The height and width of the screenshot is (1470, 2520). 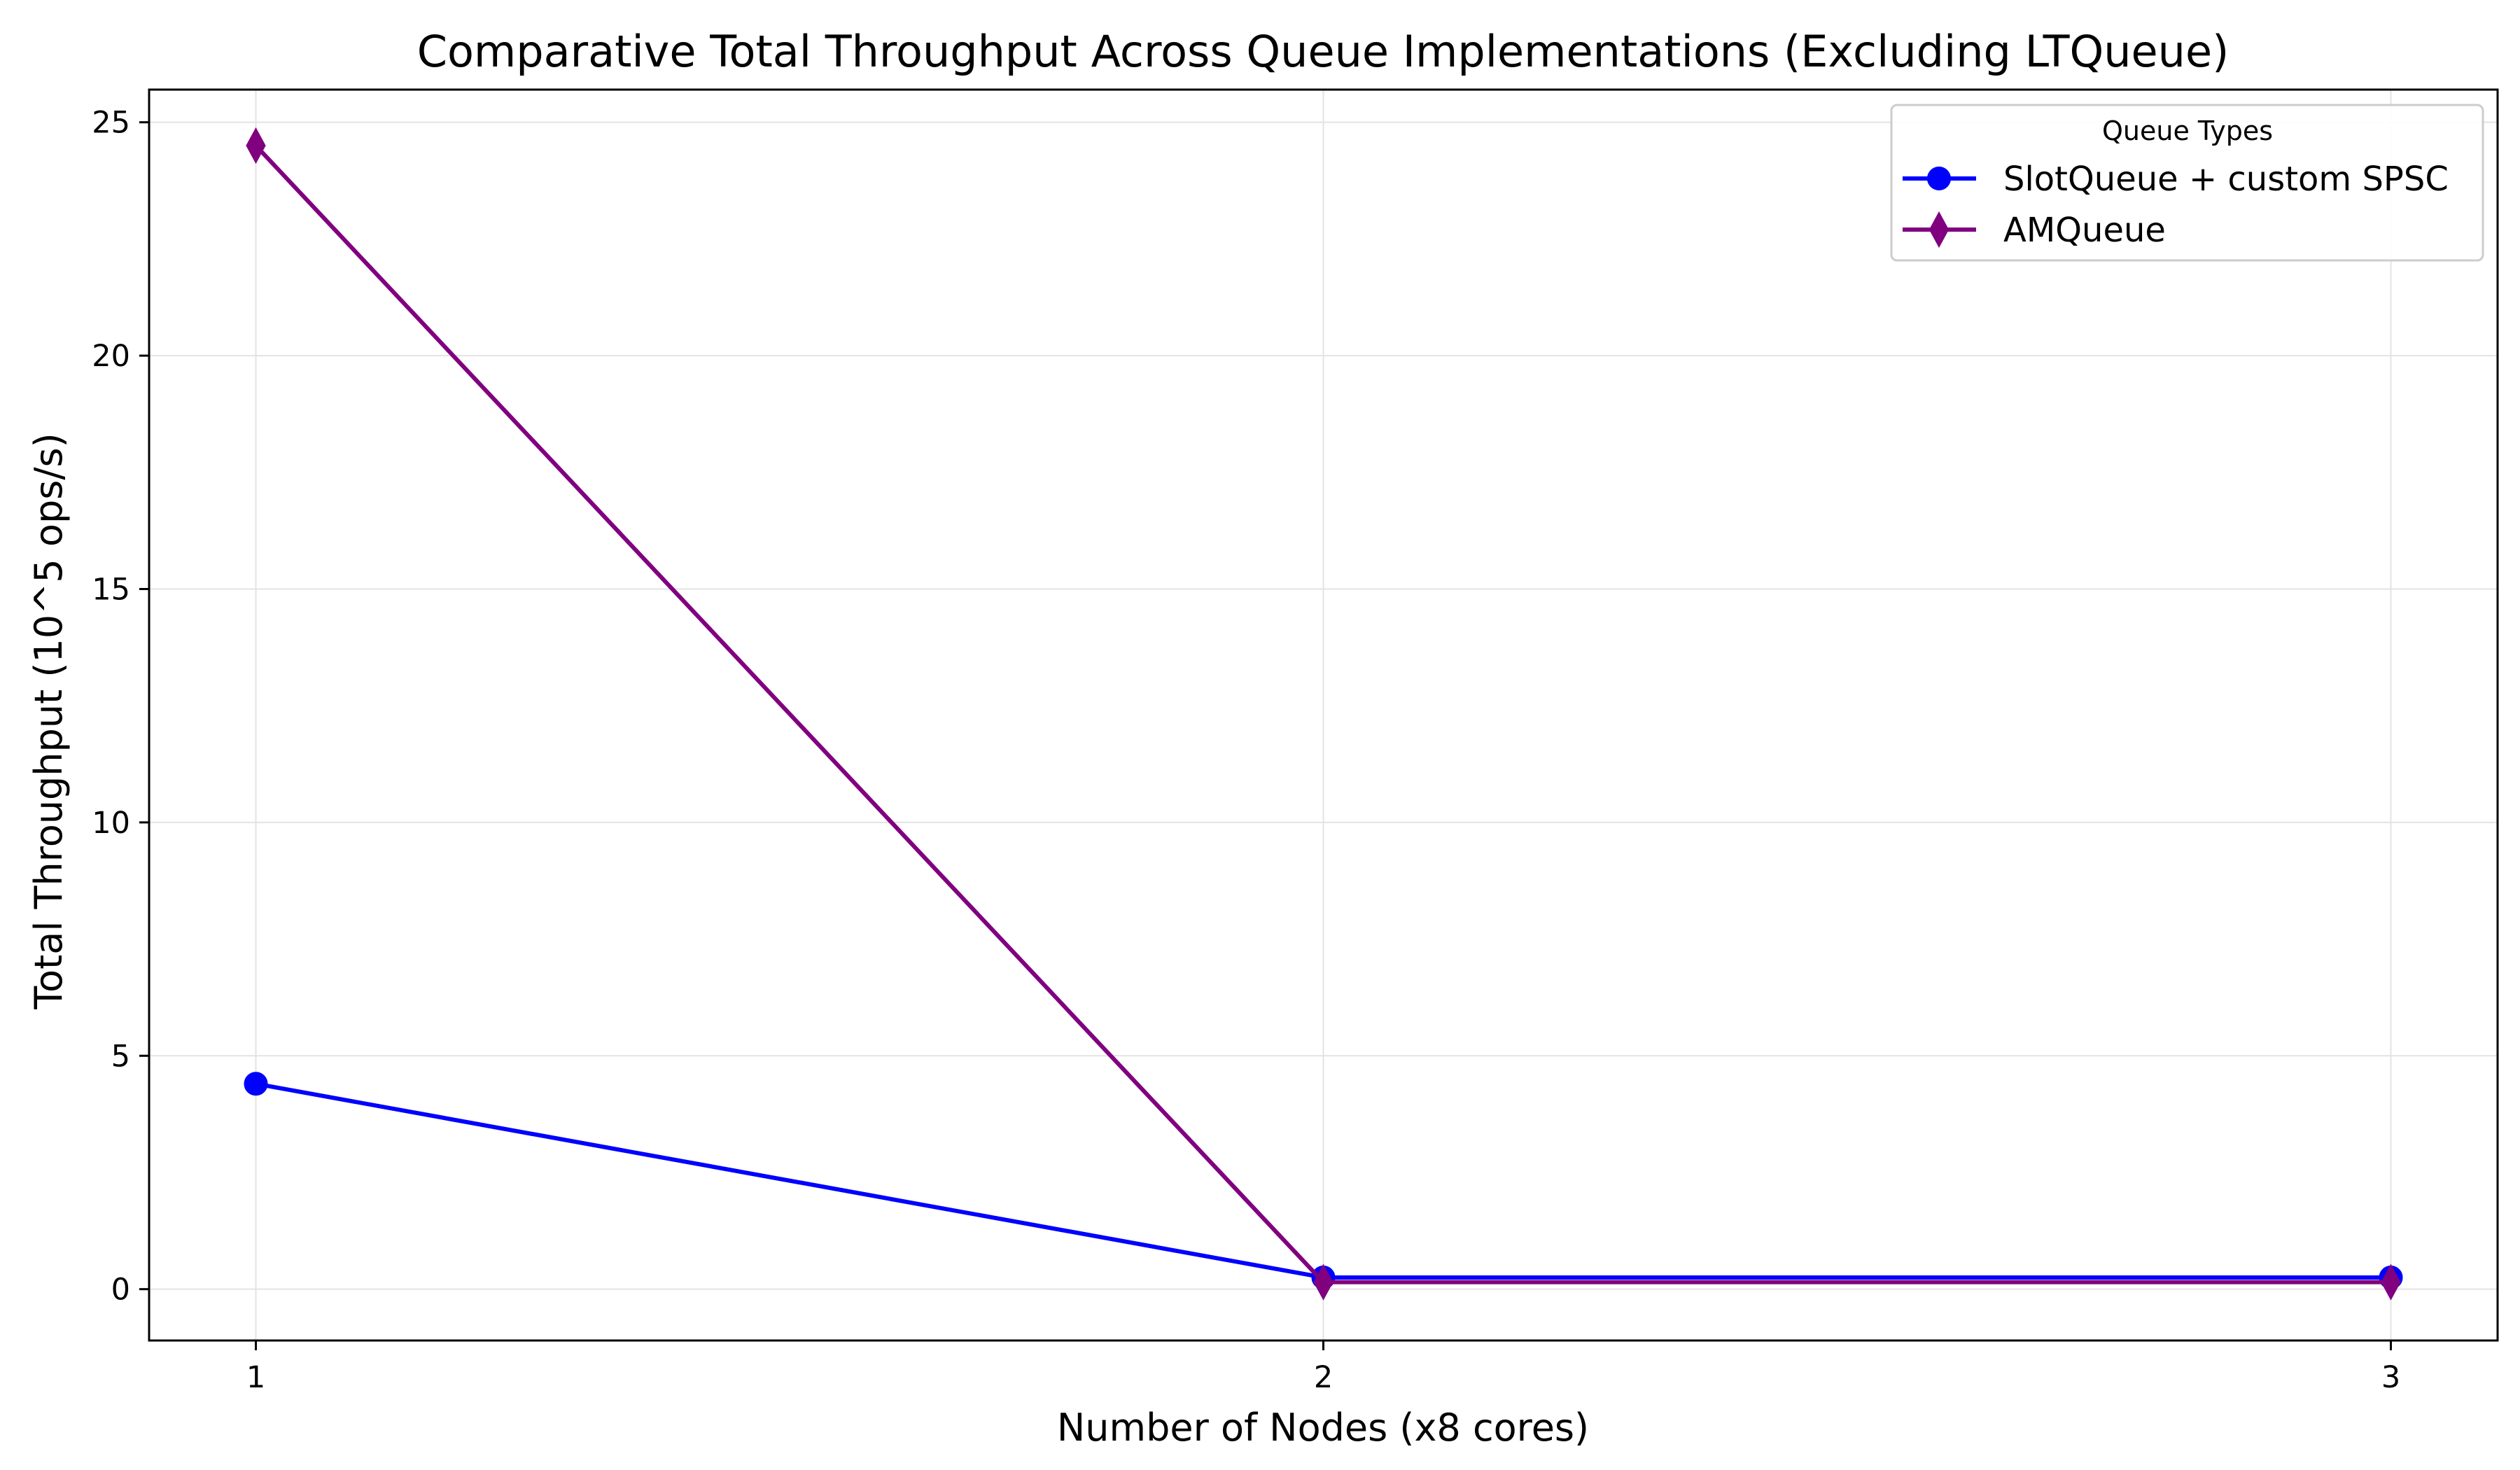 What do you see at coordinates (111, 823) in the screenshot?
I see `y-tick-label: 10` at bounding box center [111, 823].